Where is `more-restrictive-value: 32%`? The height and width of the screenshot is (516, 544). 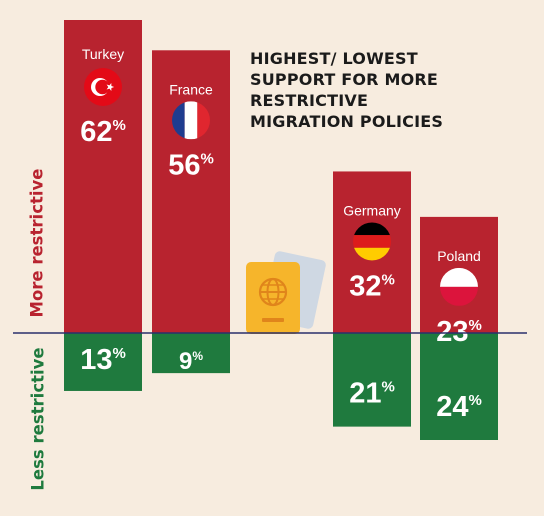 more-restrictive-value: 32% is located at coordinates (372, 286).